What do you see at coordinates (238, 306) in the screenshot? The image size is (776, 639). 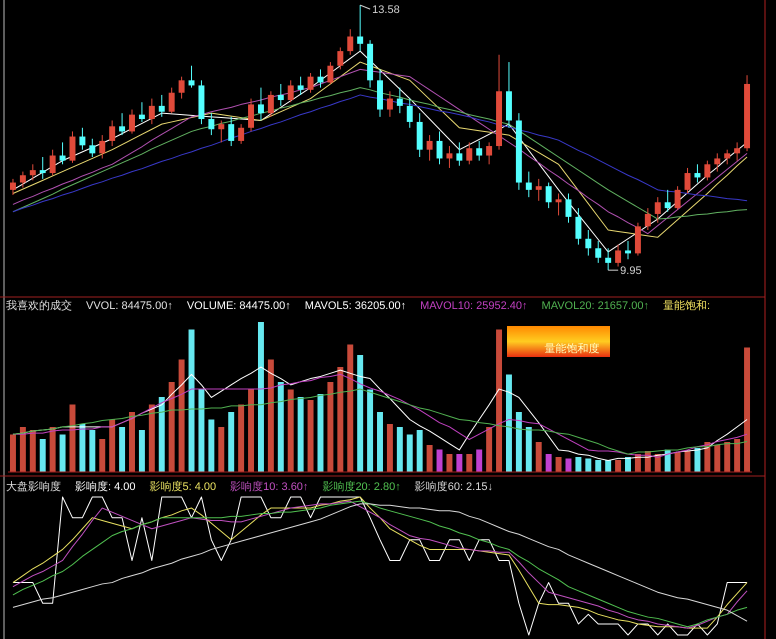 I see `series-label: VOLUME: 84475.00↑` at bounding box center [238, 306].